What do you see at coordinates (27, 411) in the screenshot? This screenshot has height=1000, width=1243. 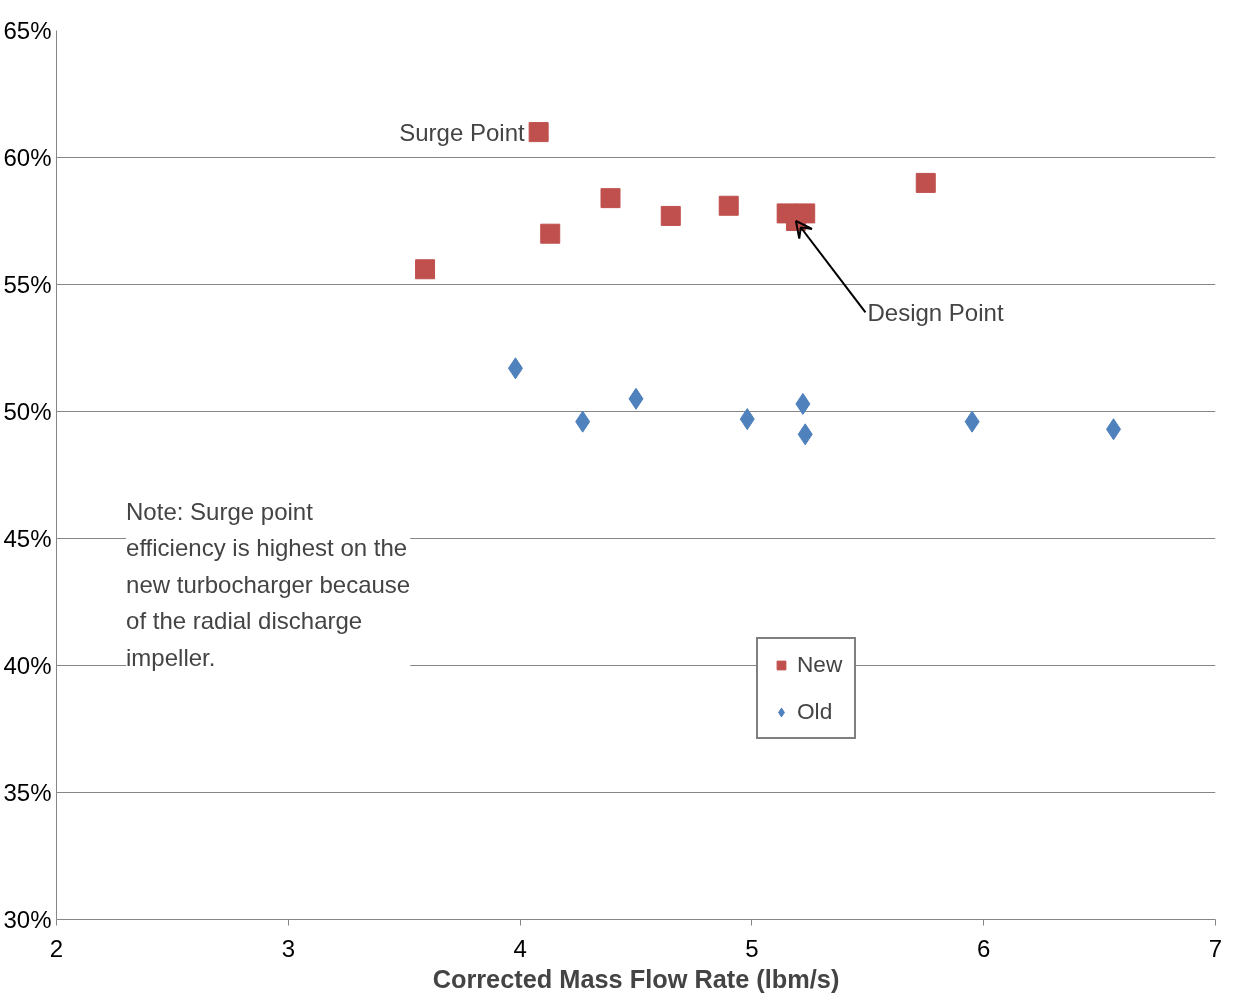 I see `y-tick-label: 50%` at bounding box center [27, 411].